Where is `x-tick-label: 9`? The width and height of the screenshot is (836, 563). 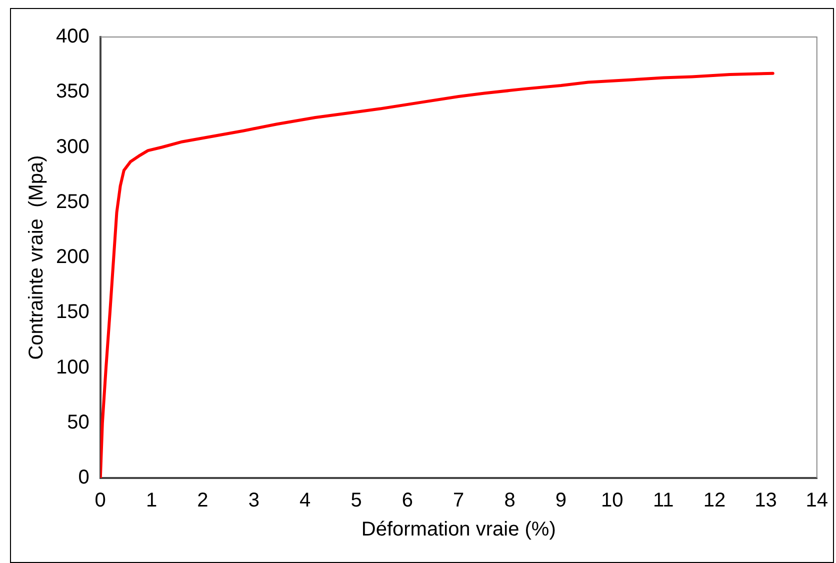
x-tick-label: 9 is located at coordinates (561, 501).